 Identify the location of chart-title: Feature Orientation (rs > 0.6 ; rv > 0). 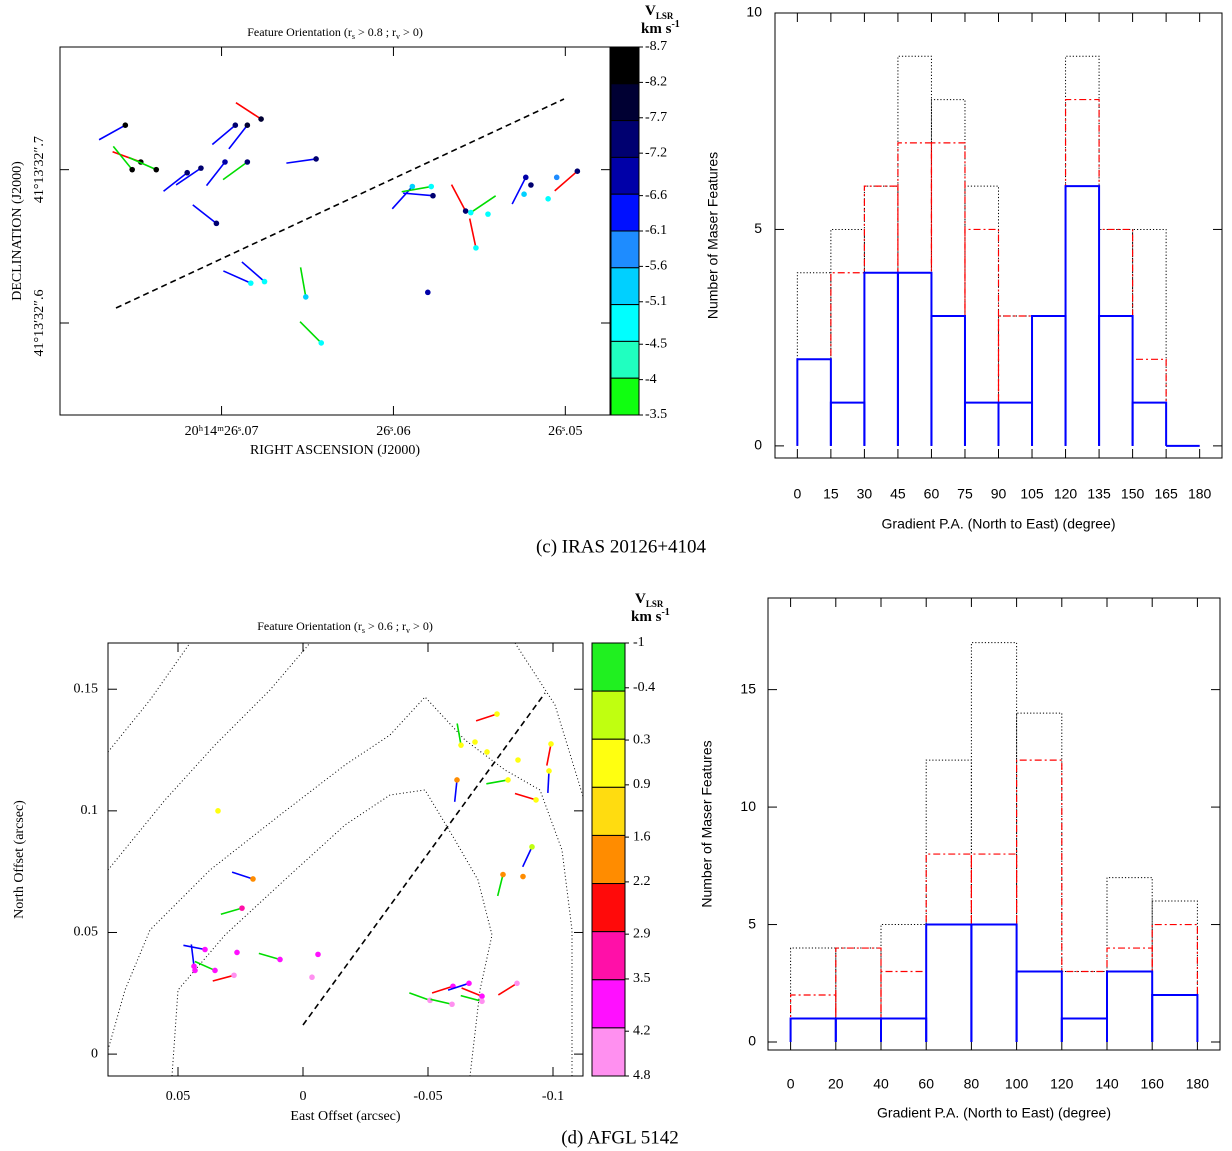
(345, 627).